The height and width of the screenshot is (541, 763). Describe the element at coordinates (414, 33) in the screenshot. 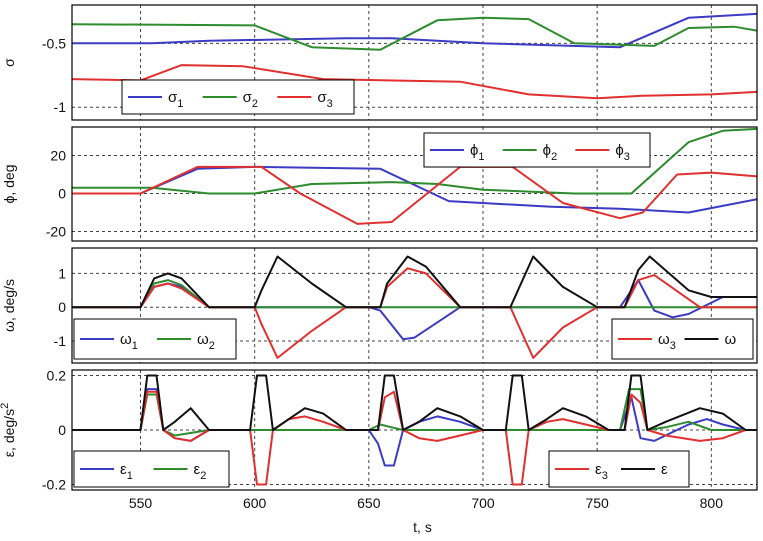

I see `series-line-σ2` at that location.